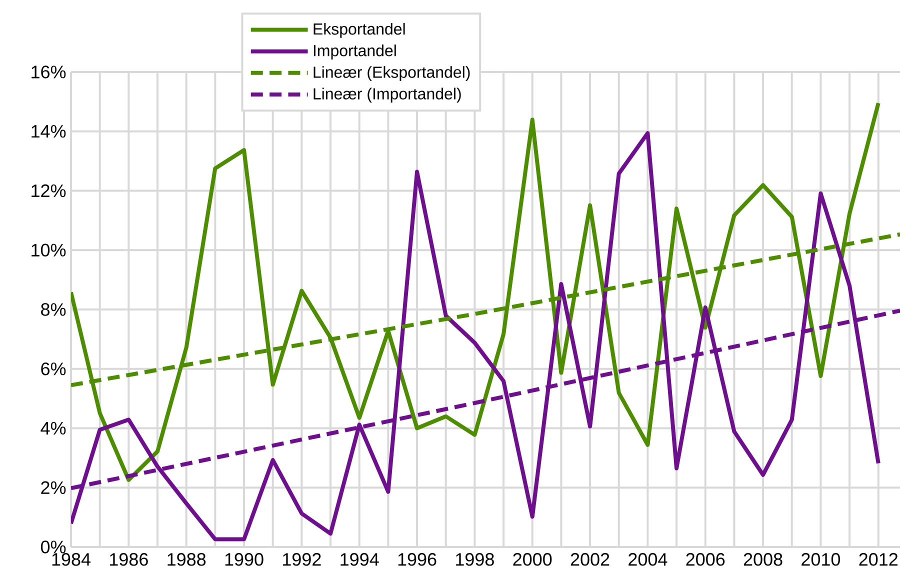 The image size is (910, 571). What do you see at coordinates (705, 559) in the screenshot?
I see `x-tick-label: 2006` at bounding box center [705, 559].